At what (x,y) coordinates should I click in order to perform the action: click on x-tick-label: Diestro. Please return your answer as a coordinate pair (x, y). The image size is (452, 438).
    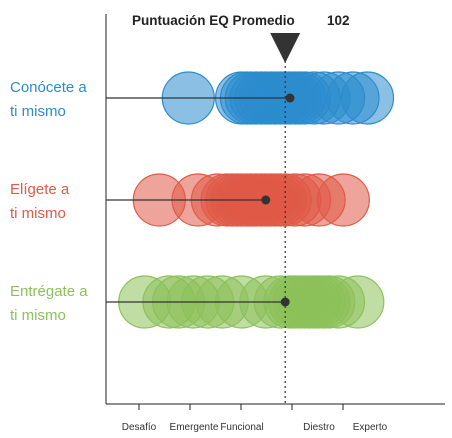
    Looking at the image, I should click on (319, 427).